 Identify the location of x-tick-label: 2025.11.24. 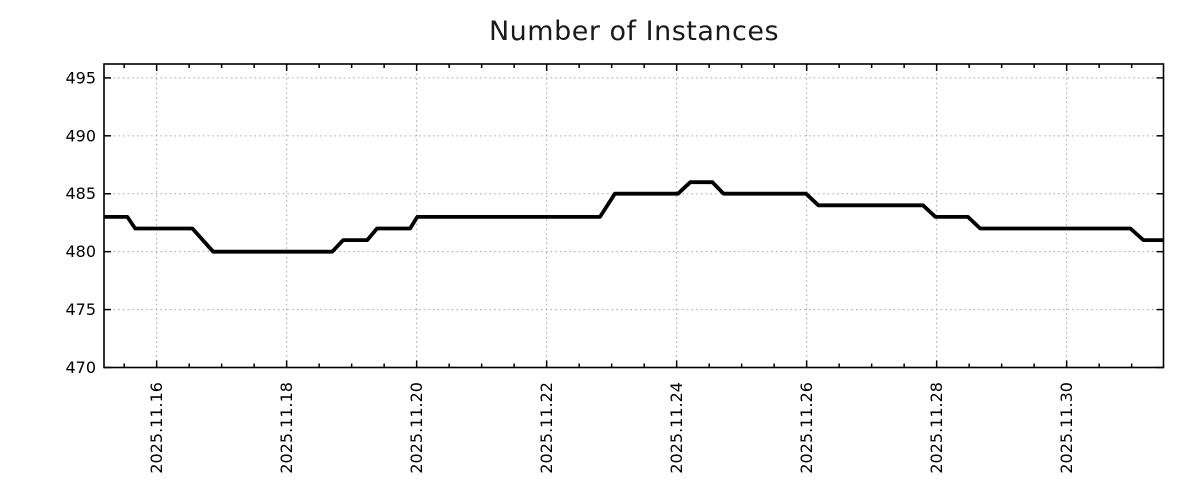
(676, 428).